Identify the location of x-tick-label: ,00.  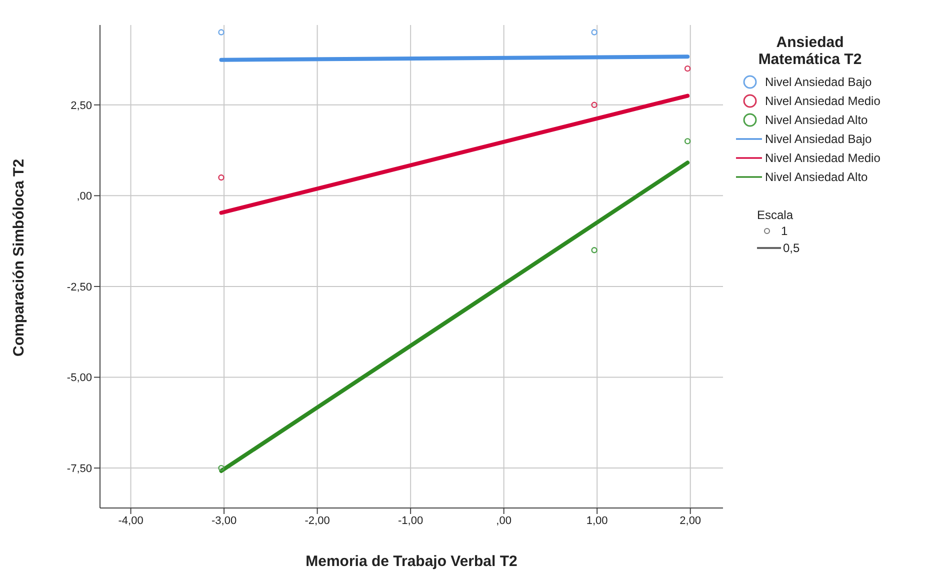
(504, 520).